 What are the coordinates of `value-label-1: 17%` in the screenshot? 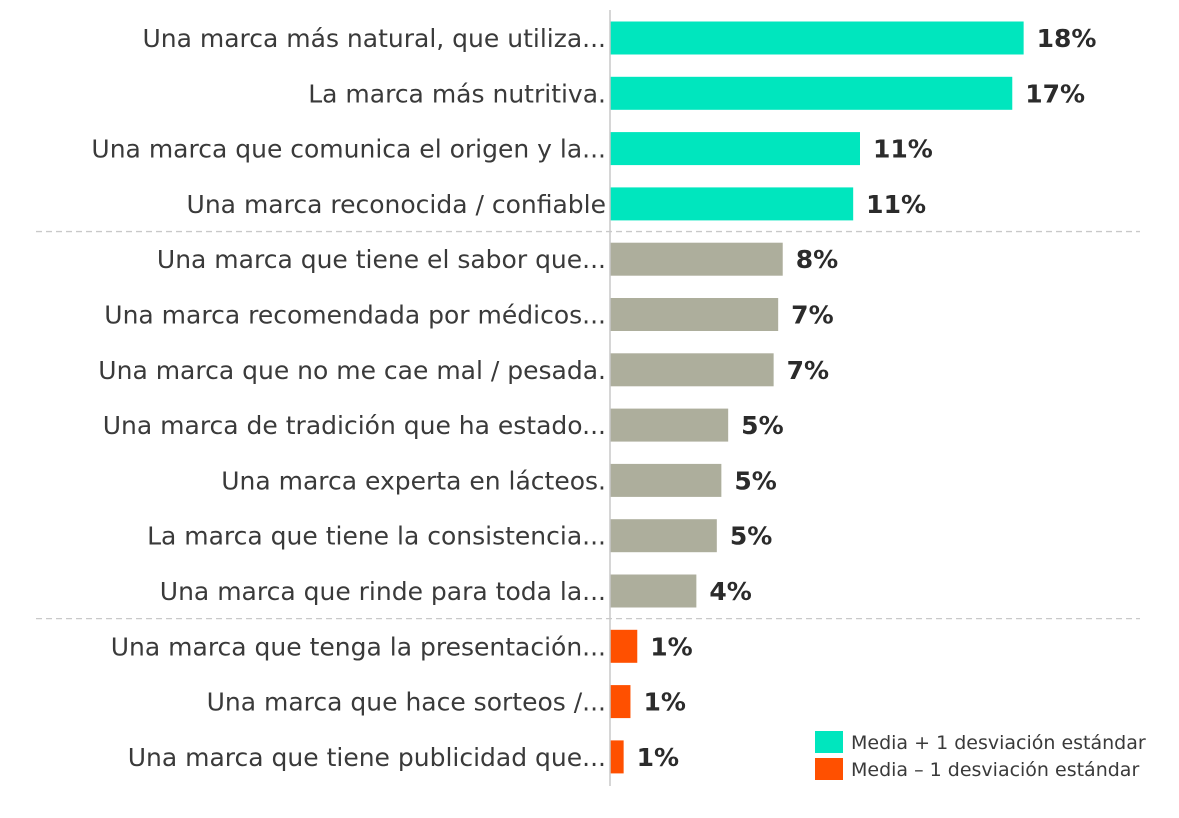 It's located at (1055, 93).